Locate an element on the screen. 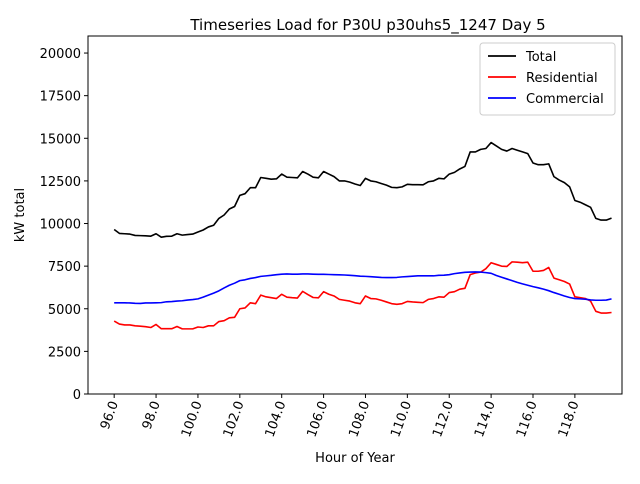 This screenshot has width=640, height=484. y-tick-label: 10000 is located at coordinates (60, 225).